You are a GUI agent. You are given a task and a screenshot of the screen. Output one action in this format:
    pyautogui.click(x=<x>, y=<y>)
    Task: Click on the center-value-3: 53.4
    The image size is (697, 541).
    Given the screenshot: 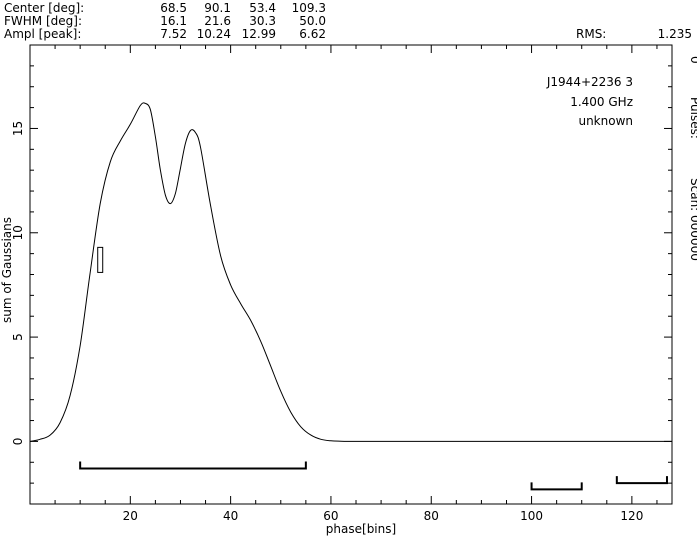 What is the action you would take?
    pyautogui.click(x=262, y=8)
    